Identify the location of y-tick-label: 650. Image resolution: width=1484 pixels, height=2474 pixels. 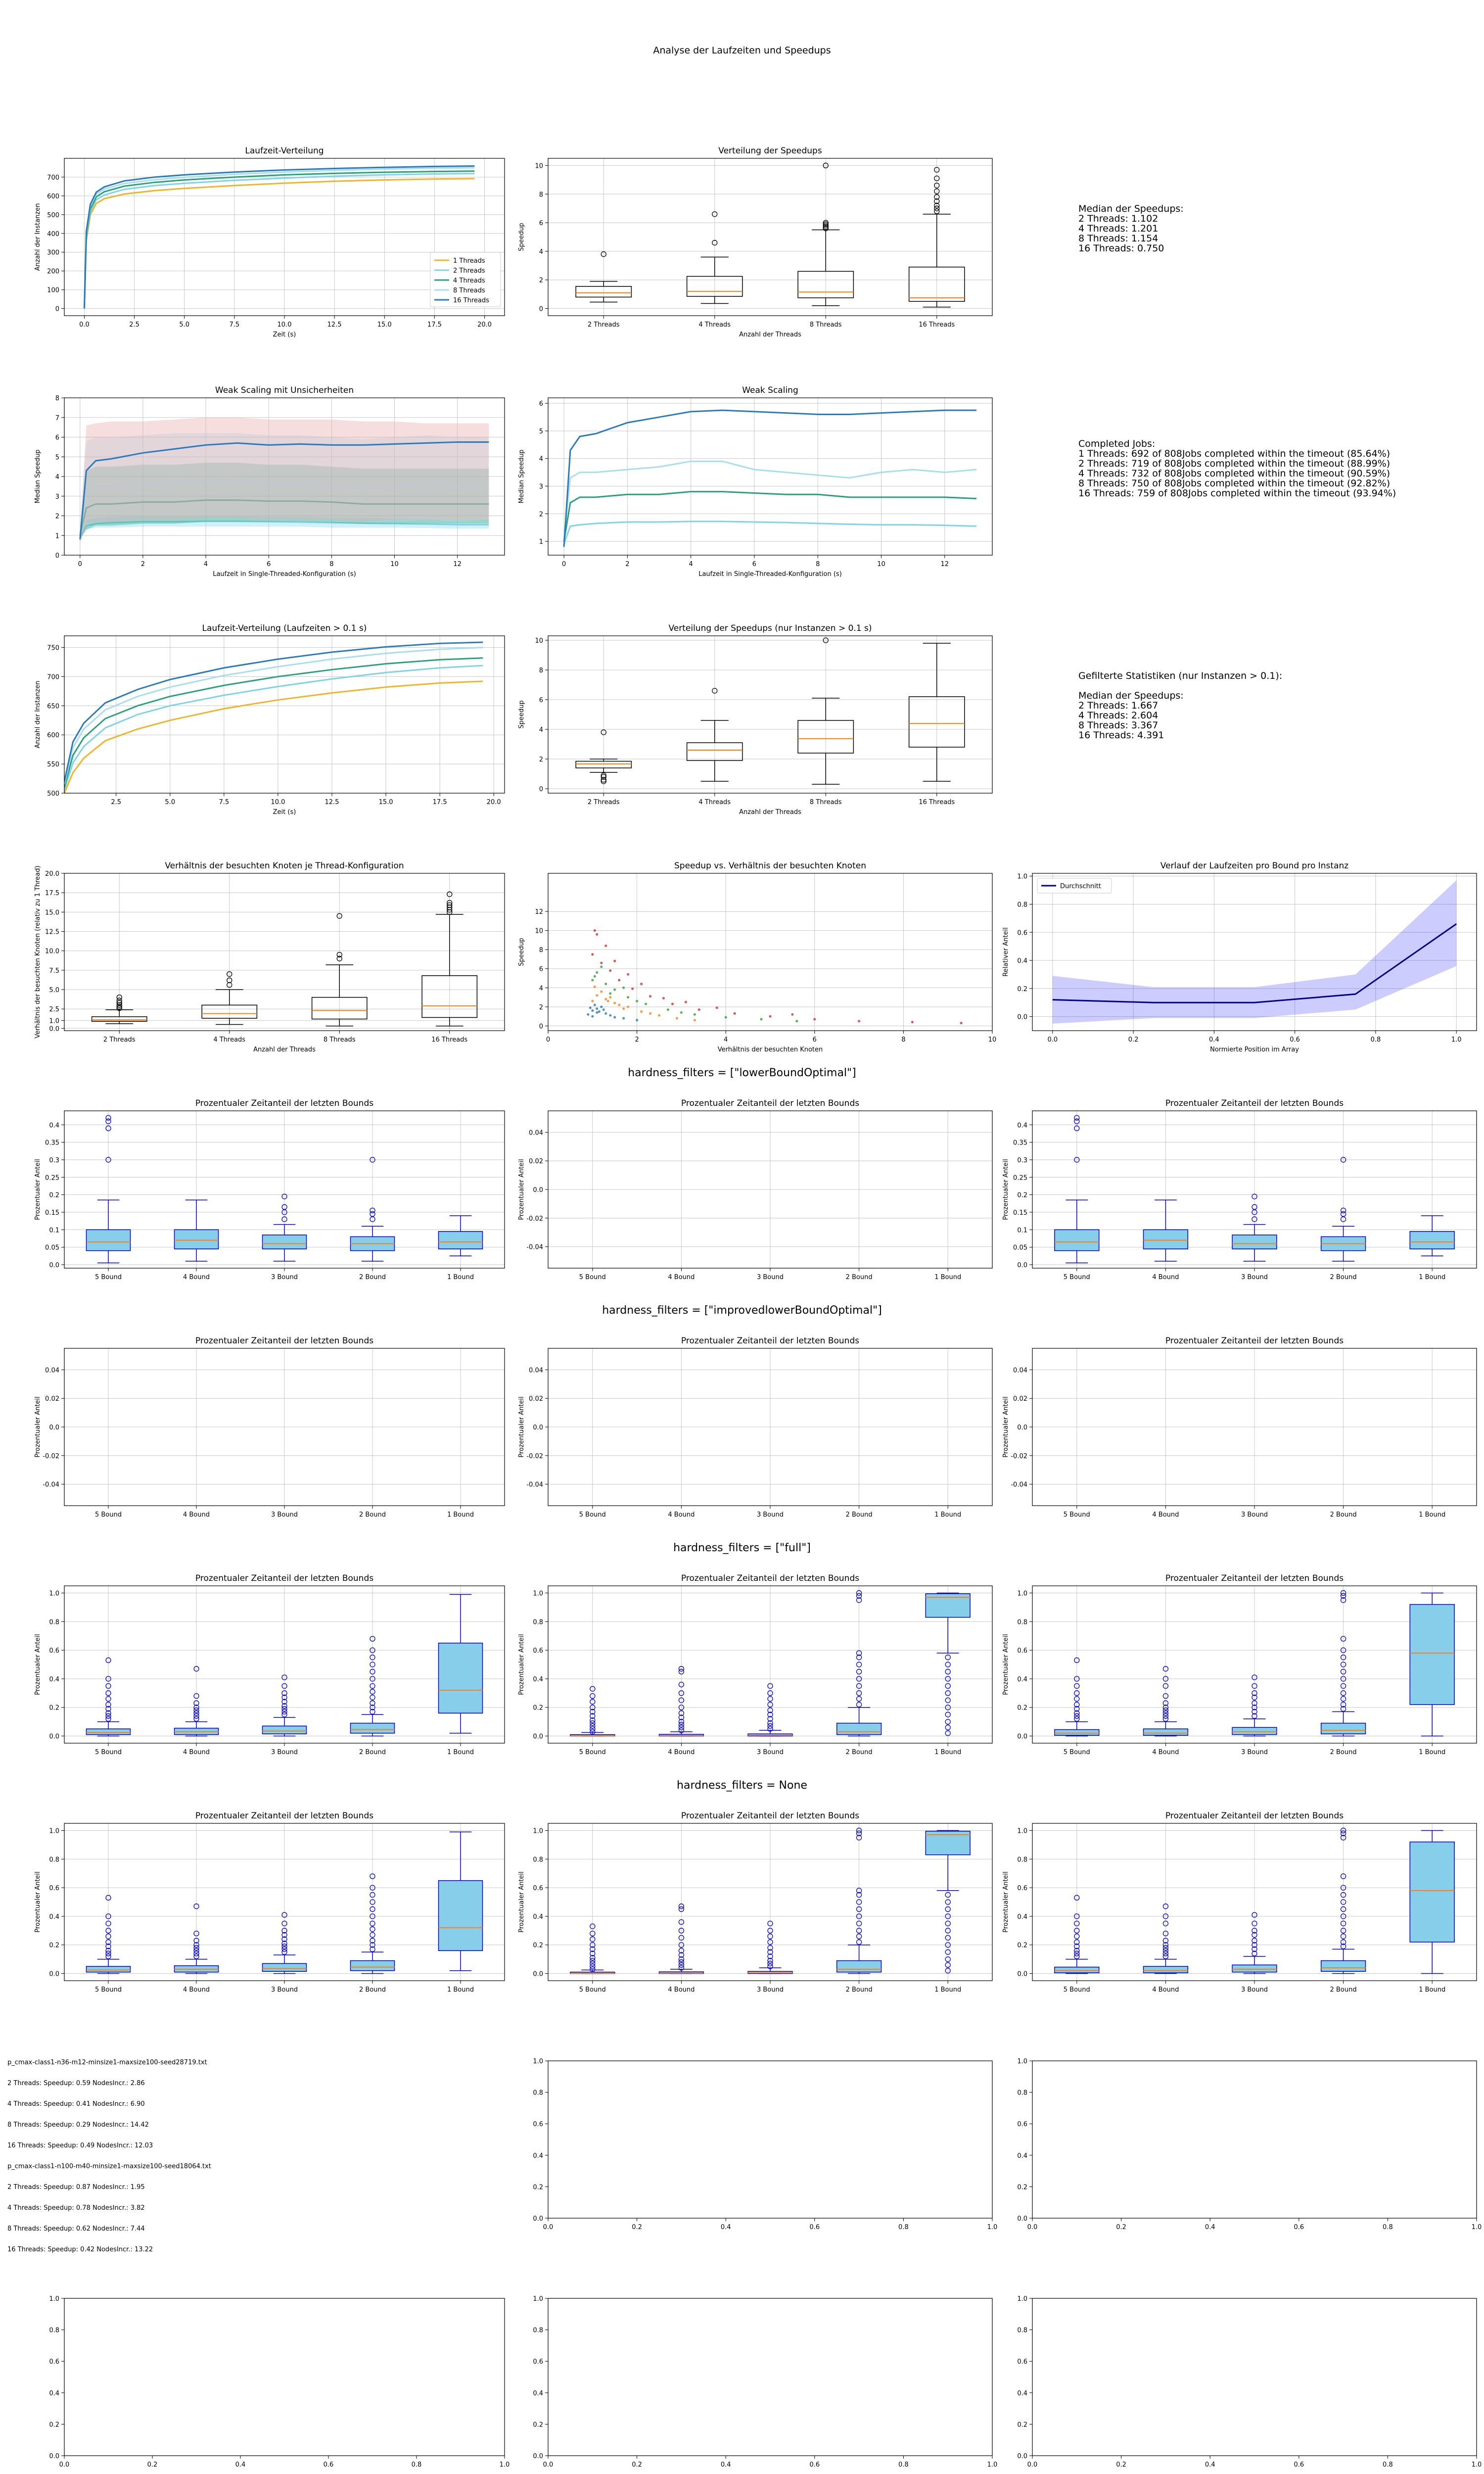
(53, 707).